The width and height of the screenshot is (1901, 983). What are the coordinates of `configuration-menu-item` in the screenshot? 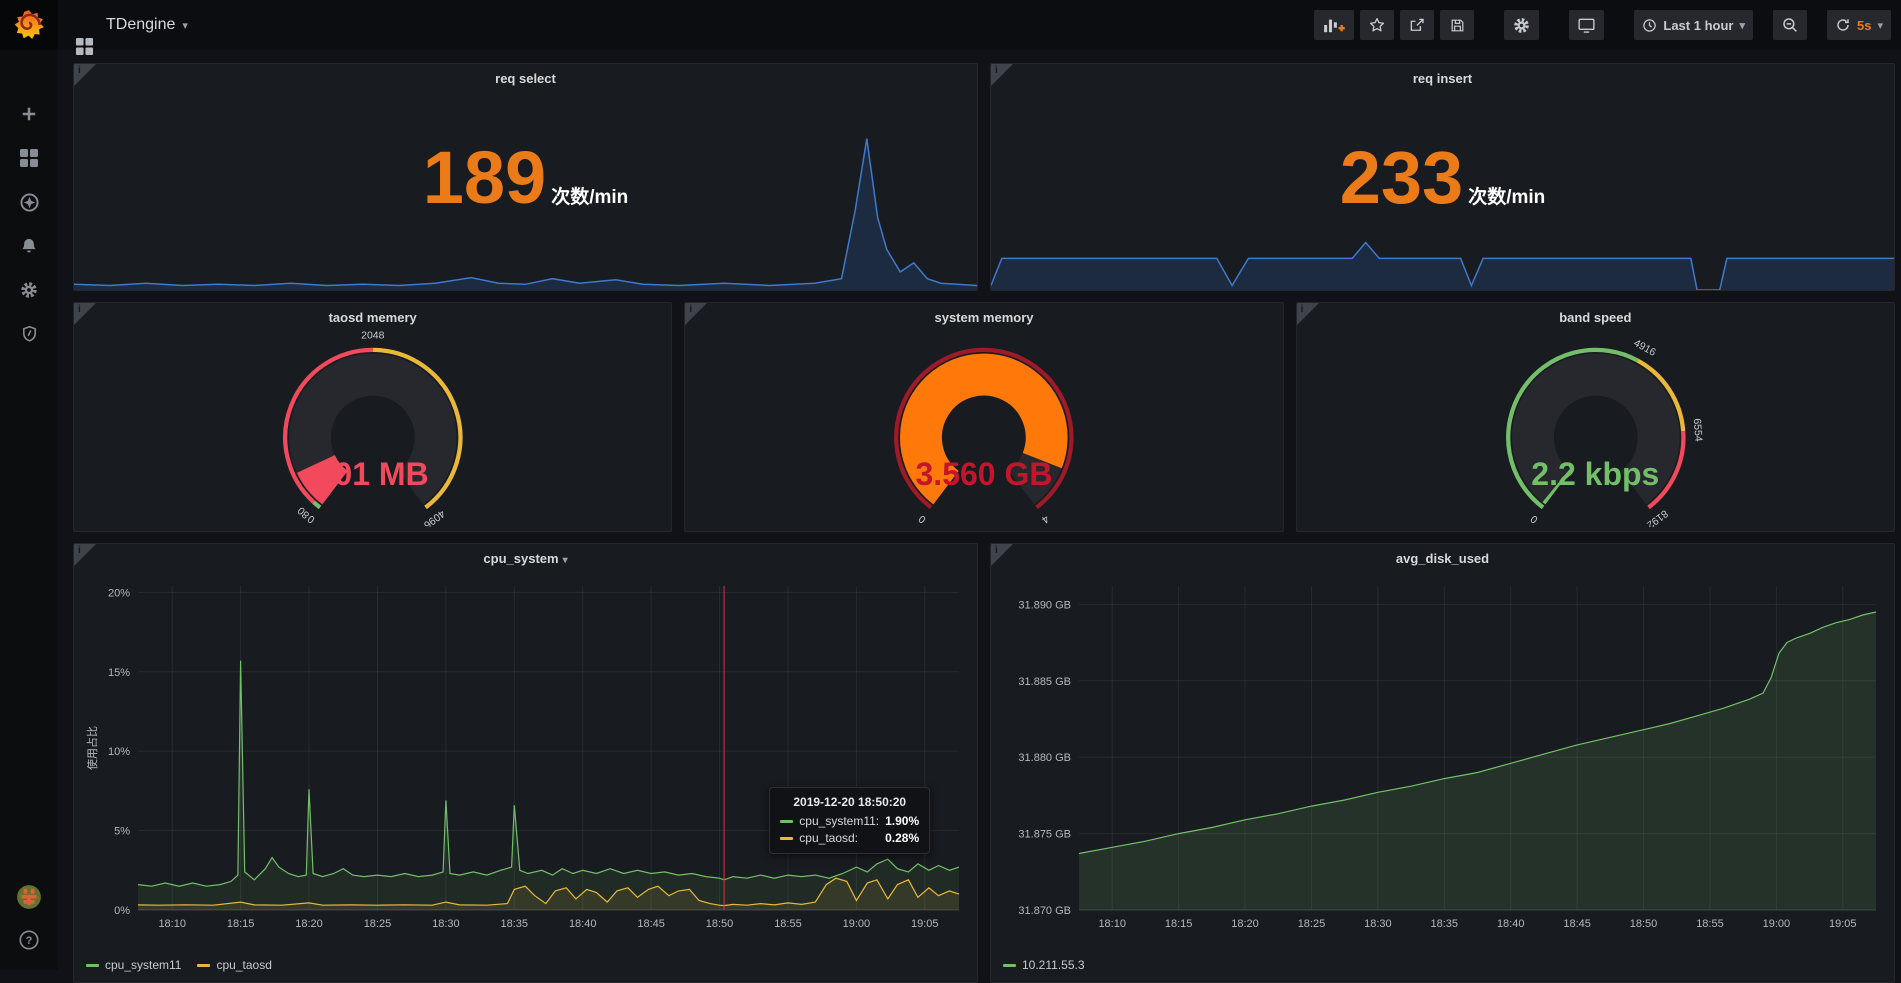 It's located at (29, 290).